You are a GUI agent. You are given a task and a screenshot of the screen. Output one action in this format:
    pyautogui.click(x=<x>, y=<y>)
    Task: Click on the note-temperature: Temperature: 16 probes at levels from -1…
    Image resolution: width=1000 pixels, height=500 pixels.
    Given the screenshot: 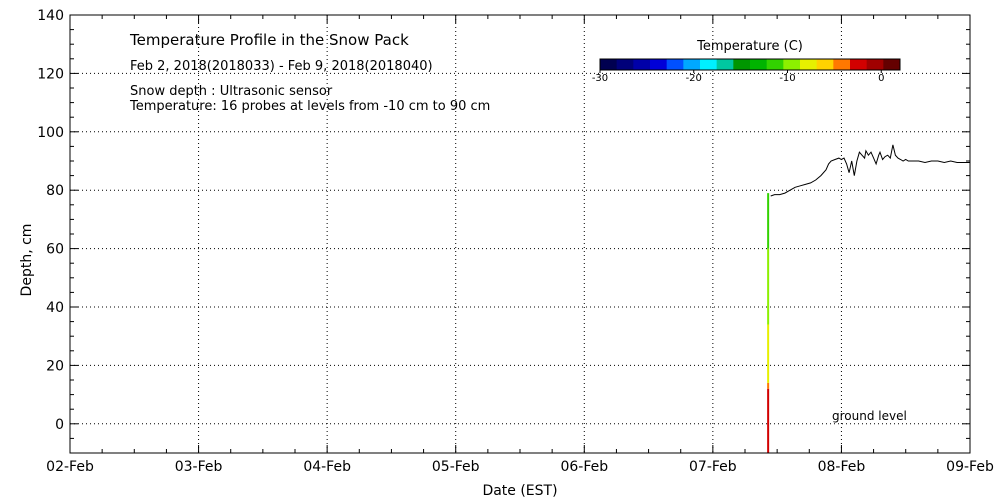 What is the action you would take?
    pyautogui.click(x=309, y=106)
    